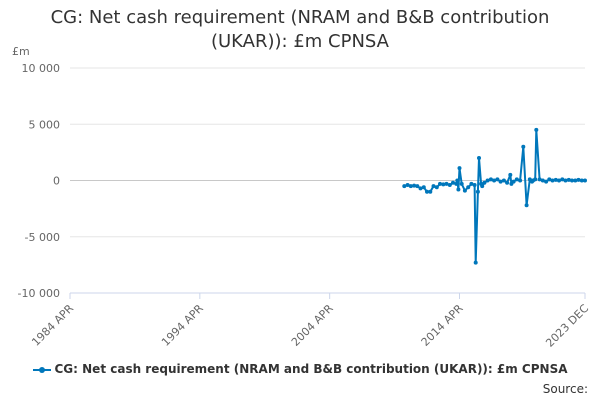 The image size is (600, 400). I want to click on x-tick-label: 1994 APR, so click(182, 325).